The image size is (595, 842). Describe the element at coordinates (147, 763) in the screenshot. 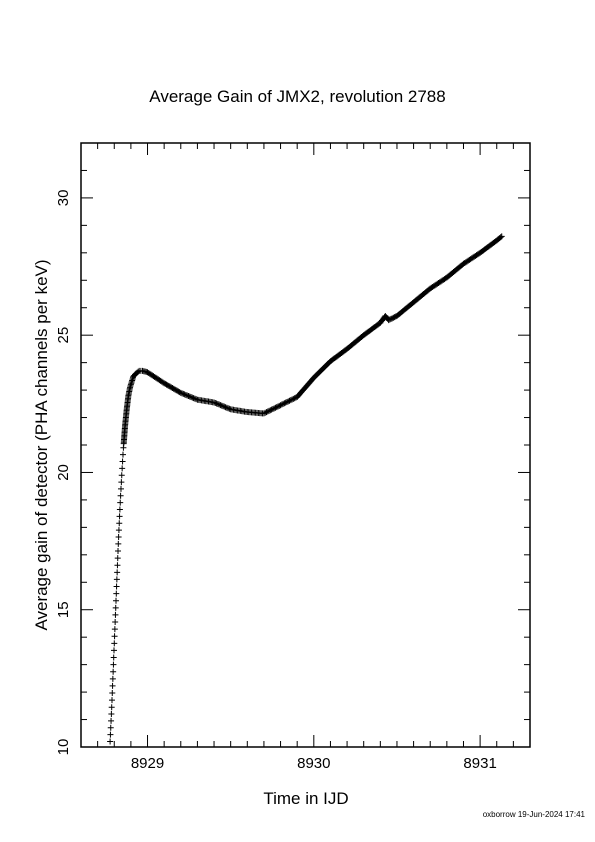

I see `x-tick-label: 8929` at that location.